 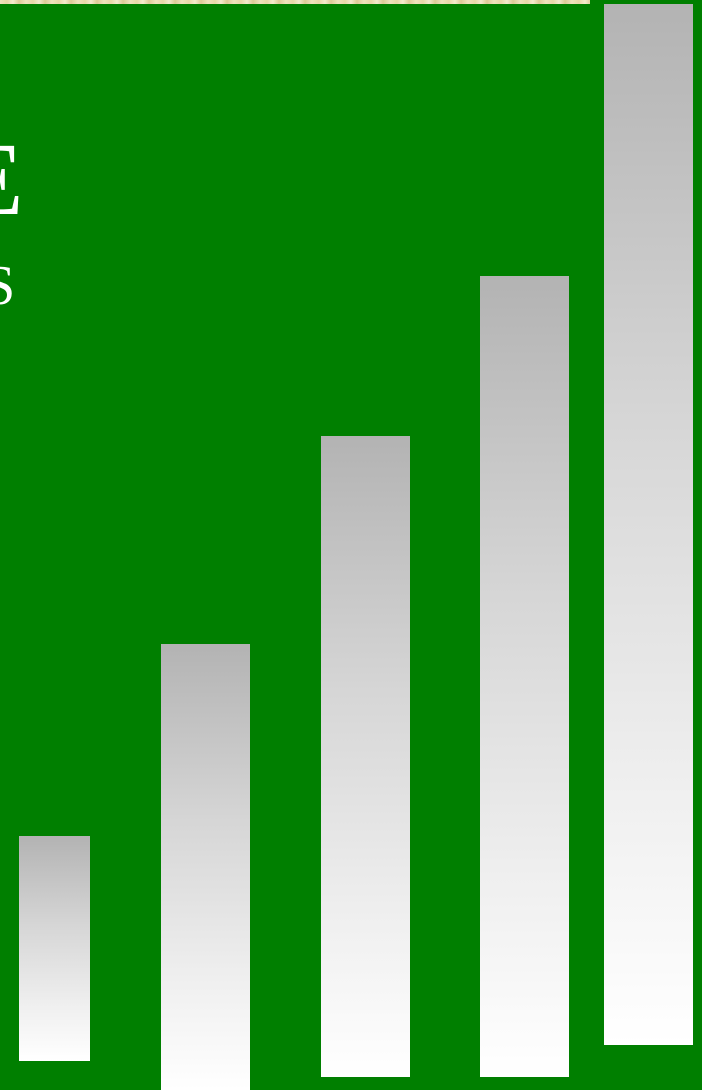 I want to click on slide-title-fragment: E, so click(x=12, y=180).